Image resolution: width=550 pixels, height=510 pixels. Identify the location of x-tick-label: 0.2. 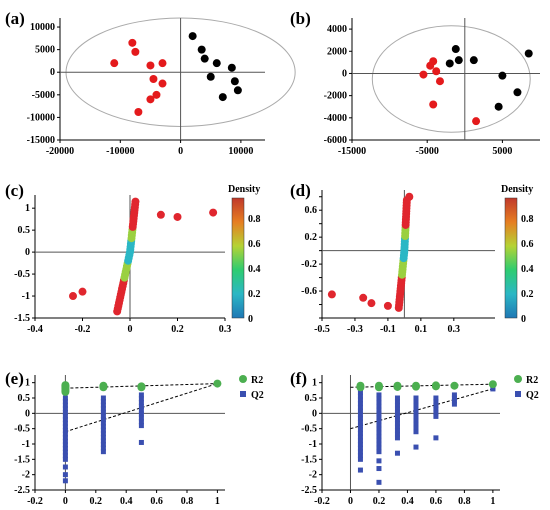
(379, 501).